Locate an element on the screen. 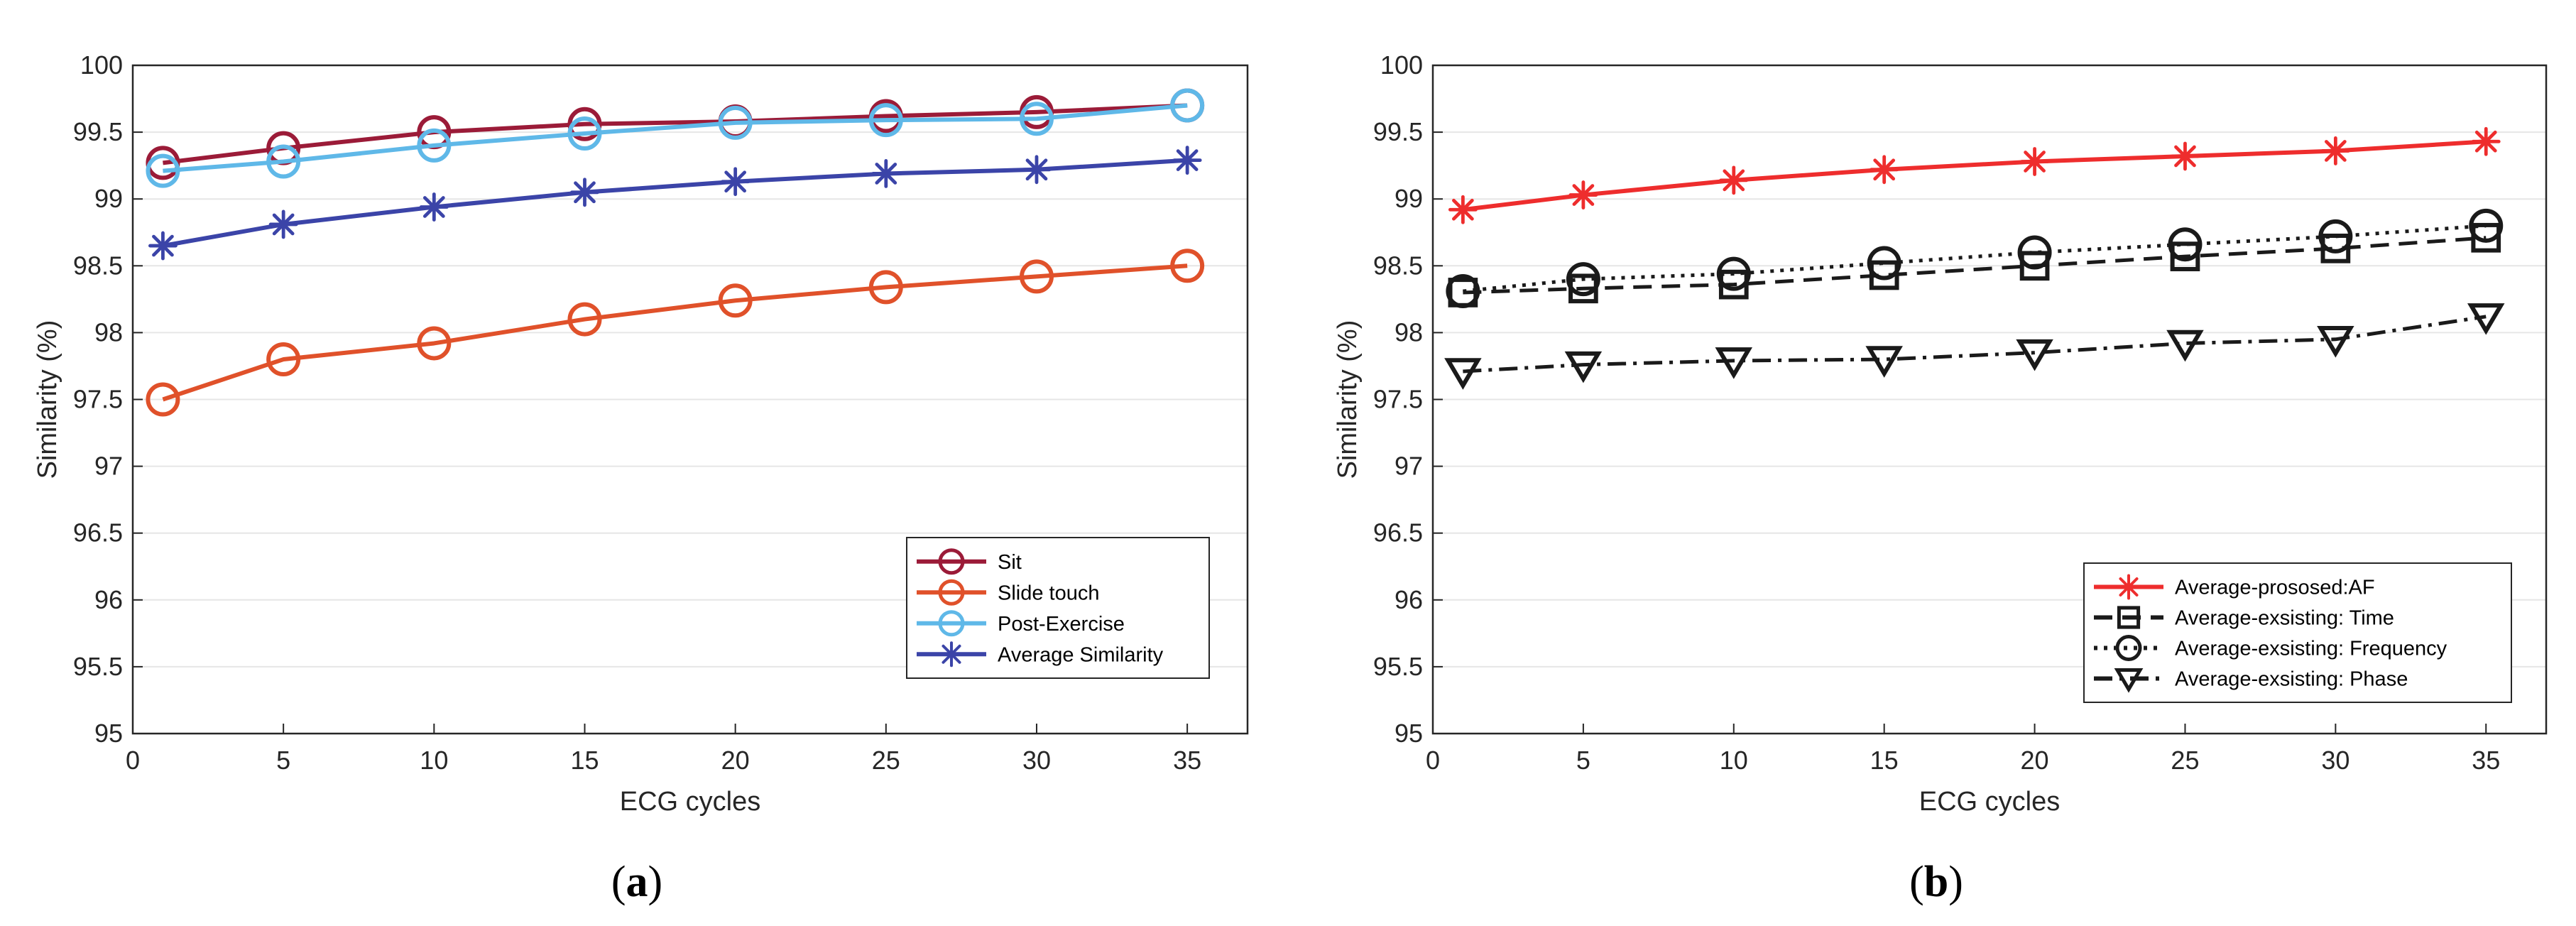  panel-label: (b) is located at coordinates (1936, 882).